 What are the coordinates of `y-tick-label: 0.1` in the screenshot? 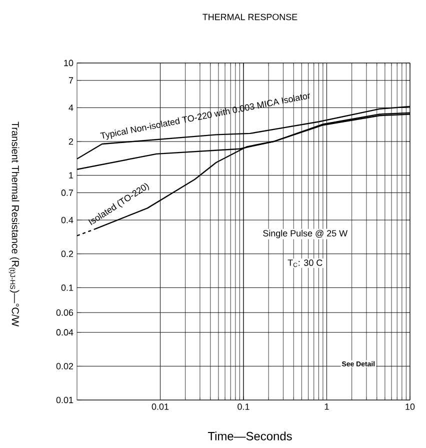 It's located at (67, 287).